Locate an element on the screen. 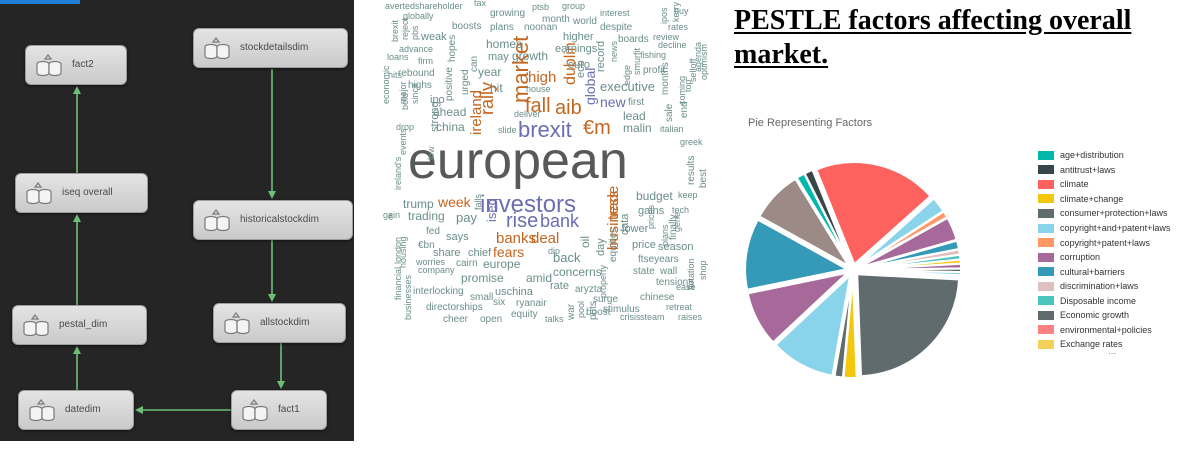 The width and height of the screenshot is (1201, 455). word-cloud-word: ireland's is located at coordinates (398, 173).